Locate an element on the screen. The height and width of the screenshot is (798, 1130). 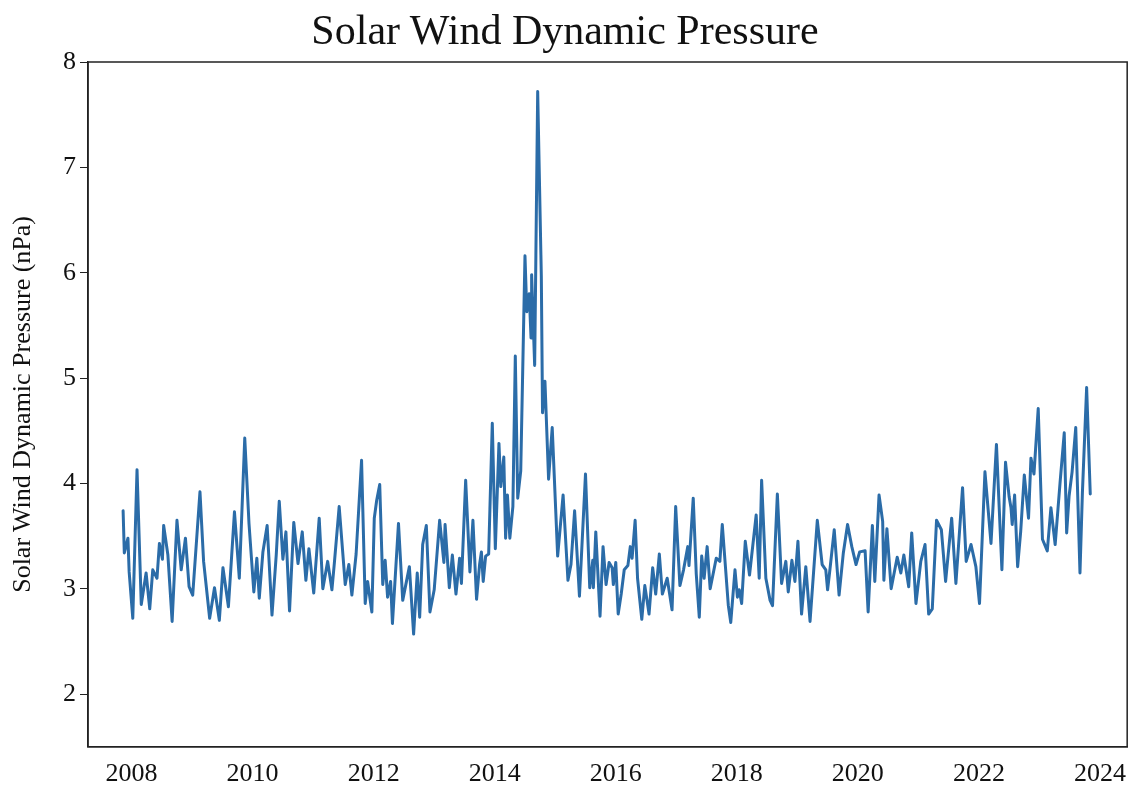
x-tick-label: 2024 is located at coordinates (1099, 773).